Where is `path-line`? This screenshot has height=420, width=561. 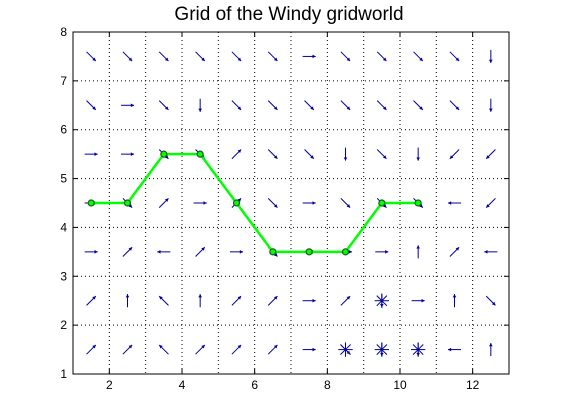 path-line is located at coordinates (255, 203).